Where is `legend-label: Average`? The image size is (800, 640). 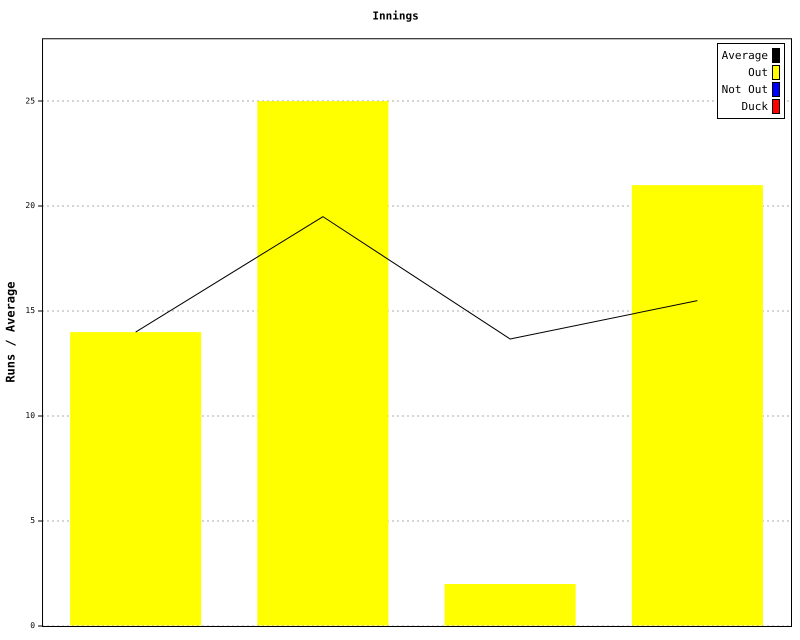
legend-label: Average is located at coordinates (745, 55).